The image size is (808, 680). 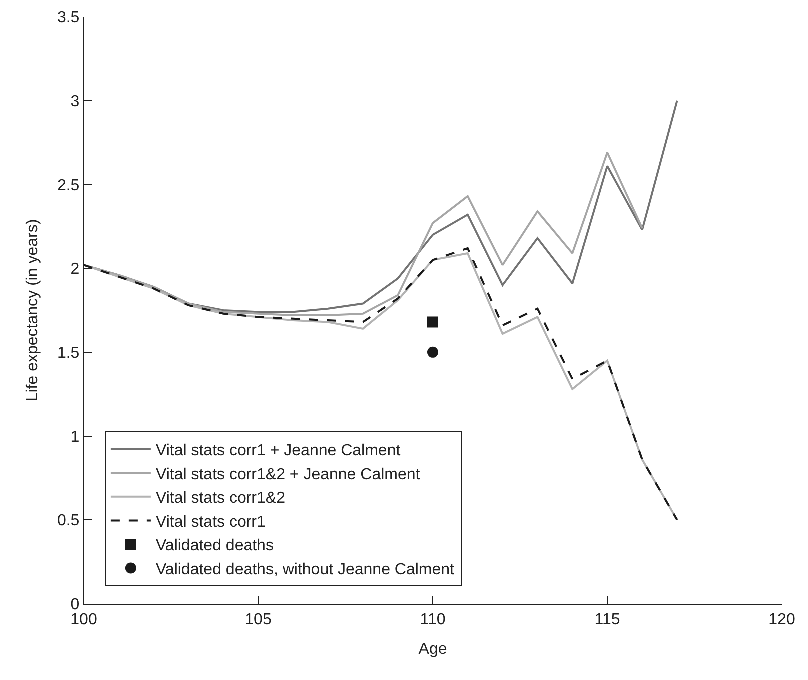 What do you see at coordinates (306, 570) in the screenshot?
I see `legend-label: Validated deaths, without Jeanne Calment` at bounding box center [306, 570].